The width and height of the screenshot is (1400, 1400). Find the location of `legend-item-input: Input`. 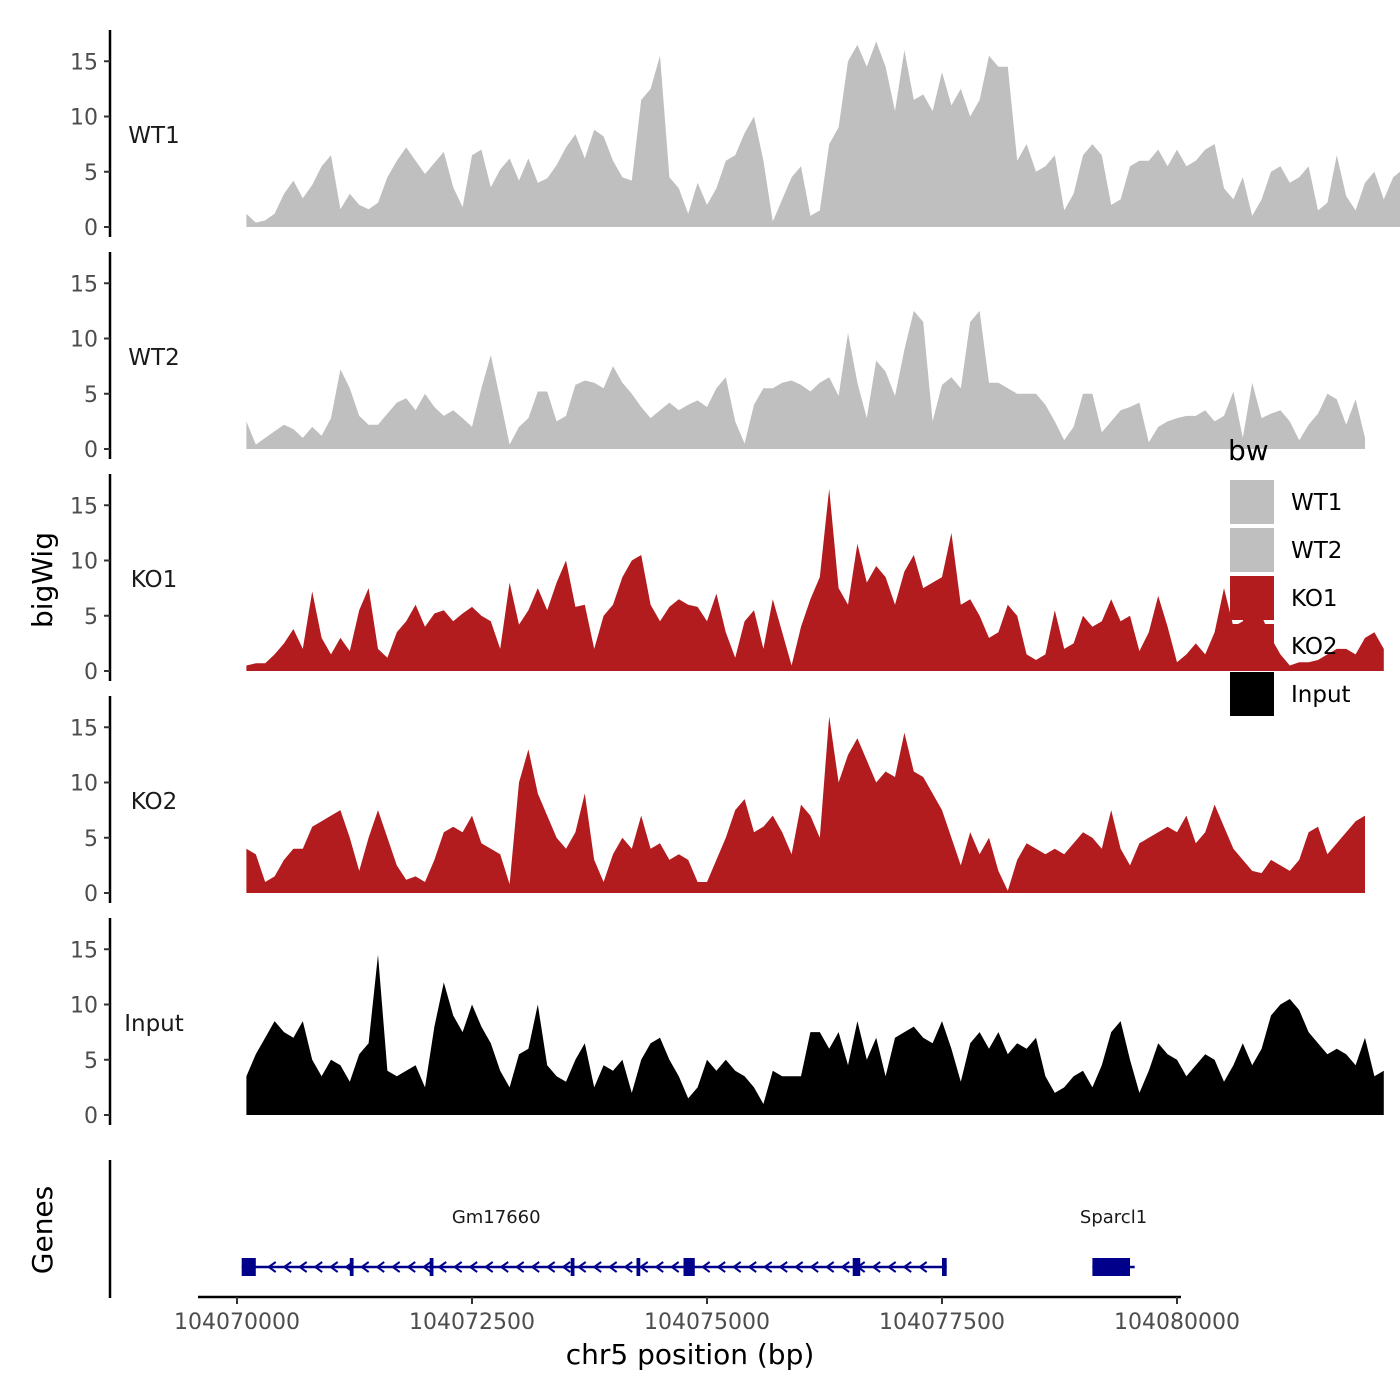

legend-item-input: Input is located at coordinates (1290, 694).